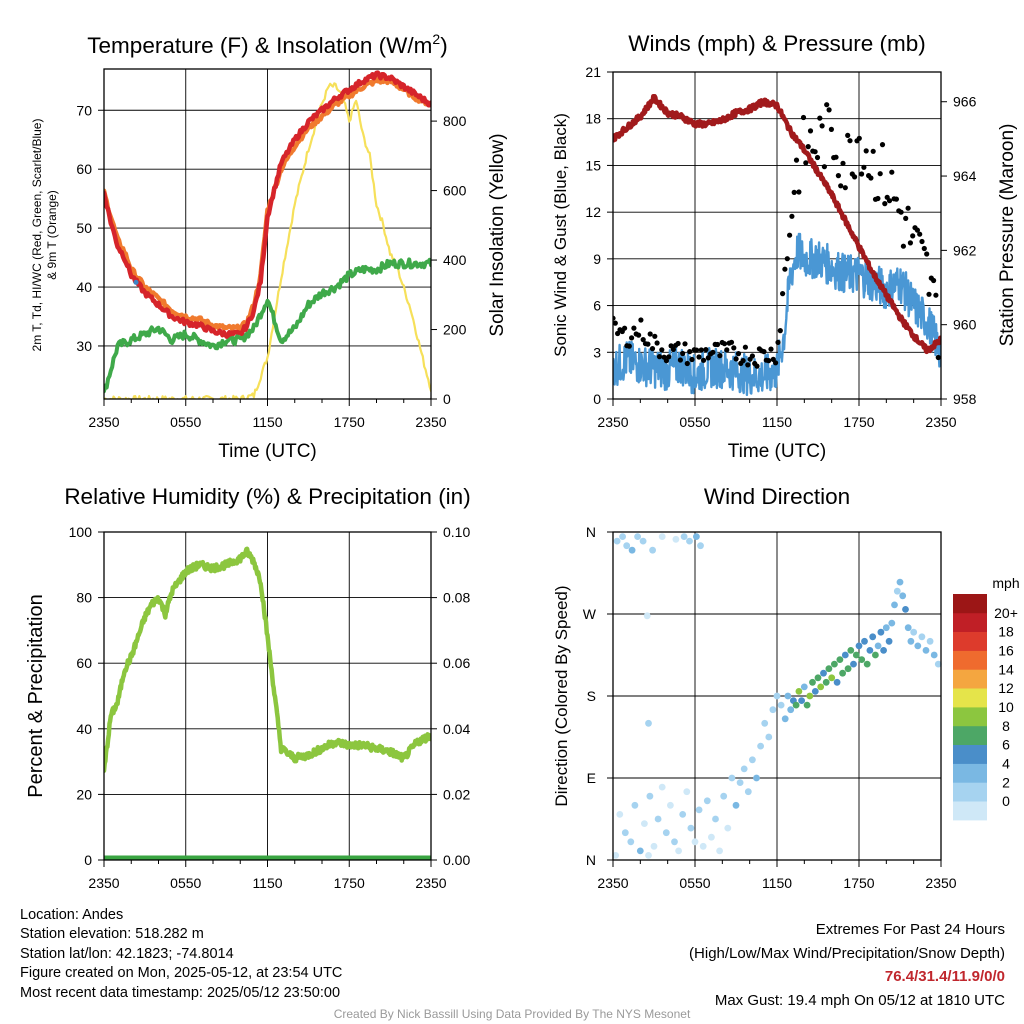 The height and width of the screenshot is (1024, 1024). What do you see at coordinates (777, 245) in the screenshot?
I see `winds-series` at bounding box center [777, 245].